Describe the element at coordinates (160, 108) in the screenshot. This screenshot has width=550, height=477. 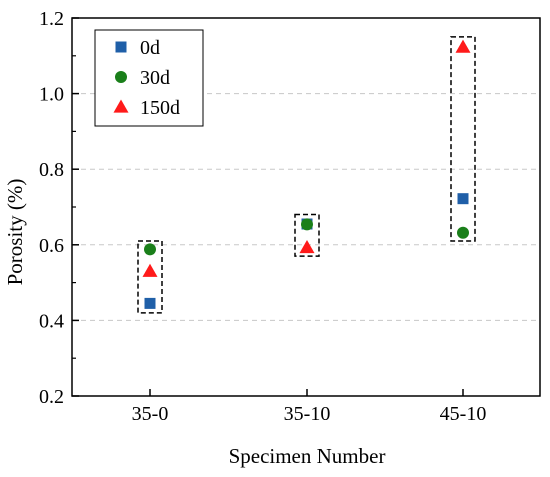
I see `legend-label: 150d` at that location.